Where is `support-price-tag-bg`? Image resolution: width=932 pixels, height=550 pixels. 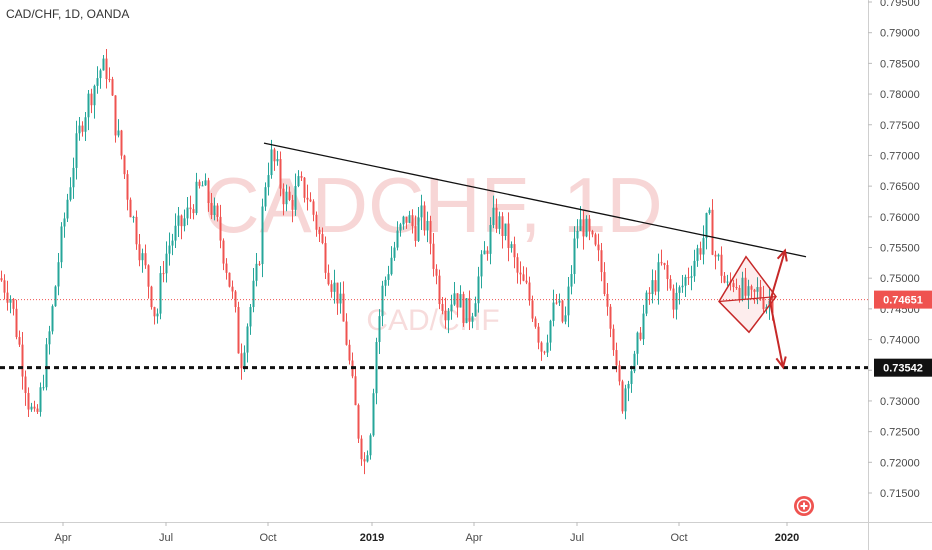 support-price-tag-bg is located at coordinates (903, 367).